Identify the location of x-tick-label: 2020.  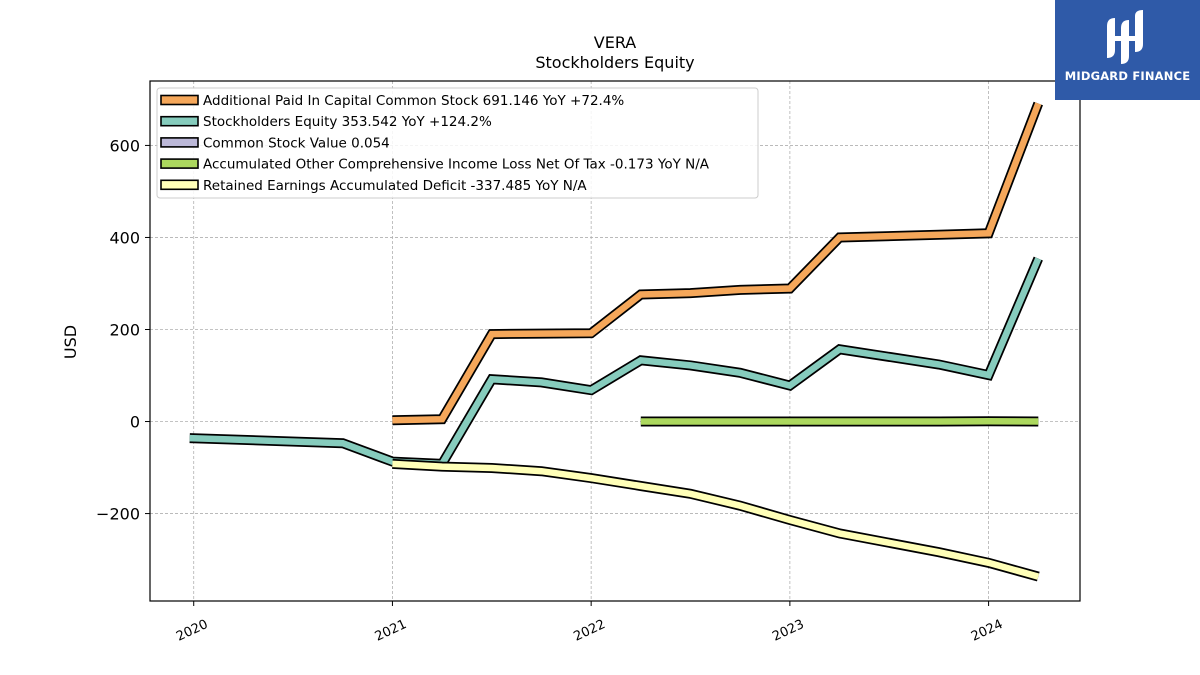
(192, 631).